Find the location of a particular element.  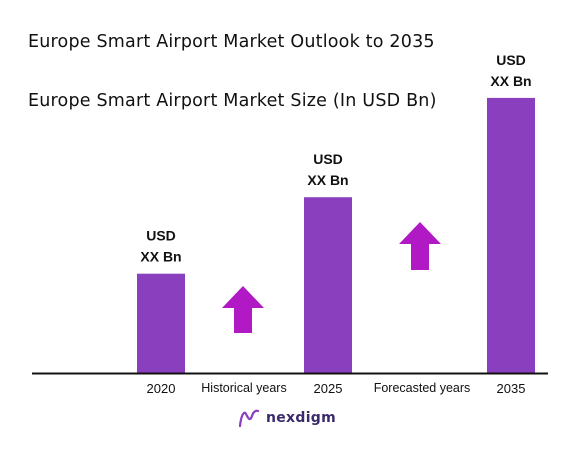

period-label: Historical years is located at coordinates (243, 388).